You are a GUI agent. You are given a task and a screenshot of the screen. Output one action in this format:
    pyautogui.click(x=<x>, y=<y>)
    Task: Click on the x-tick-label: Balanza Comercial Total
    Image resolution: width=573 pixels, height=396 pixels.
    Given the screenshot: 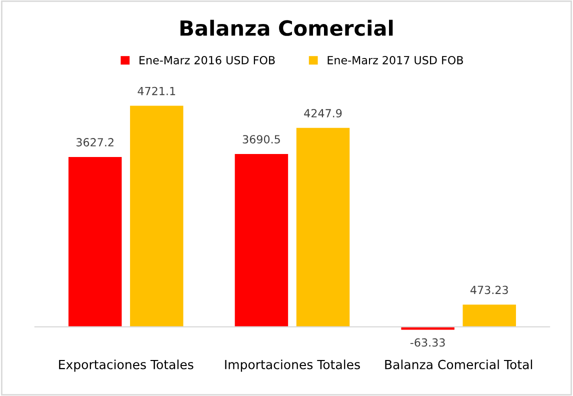 What is the action you would take?
    pyautogui.click(x=458, y=365)
    